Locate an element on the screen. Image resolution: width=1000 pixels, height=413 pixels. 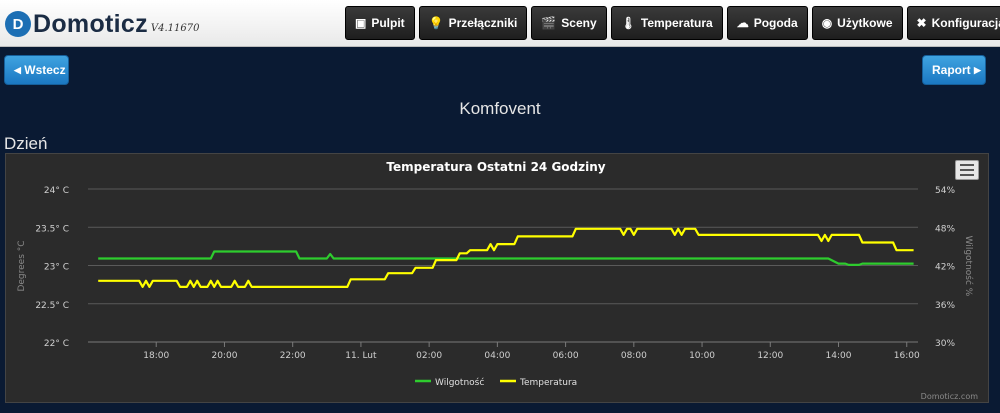
bulb-icon: 💡 is located at coordinates (436, 23).